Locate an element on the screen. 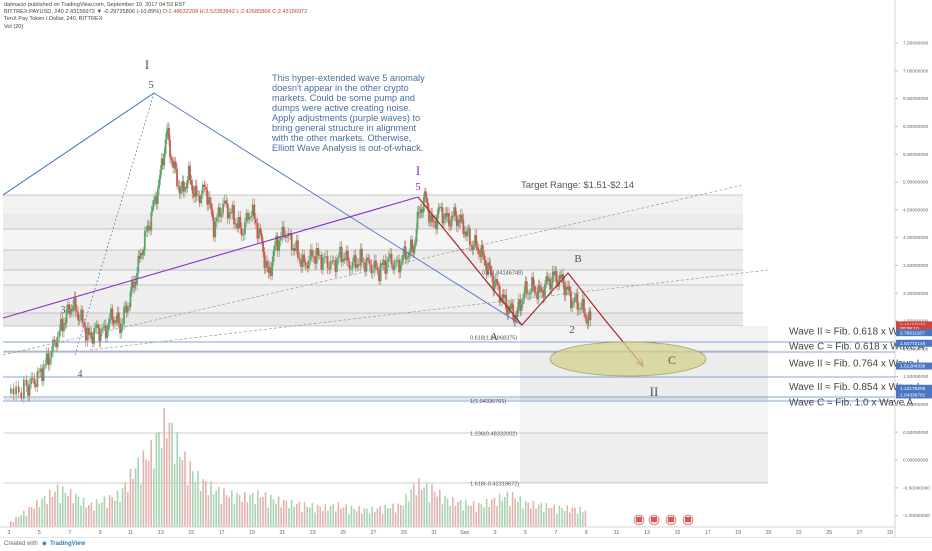  price-tick-label: 0.00000000 is located at coordinates (916, 461).